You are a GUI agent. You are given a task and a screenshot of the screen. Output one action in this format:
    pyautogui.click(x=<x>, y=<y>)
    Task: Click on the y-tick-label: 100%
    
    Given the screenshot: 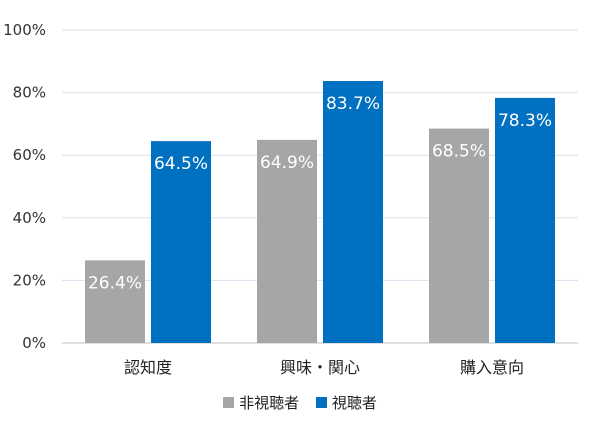 What is the action you would take?
    pyautogui.click(x=24, y=30)
    